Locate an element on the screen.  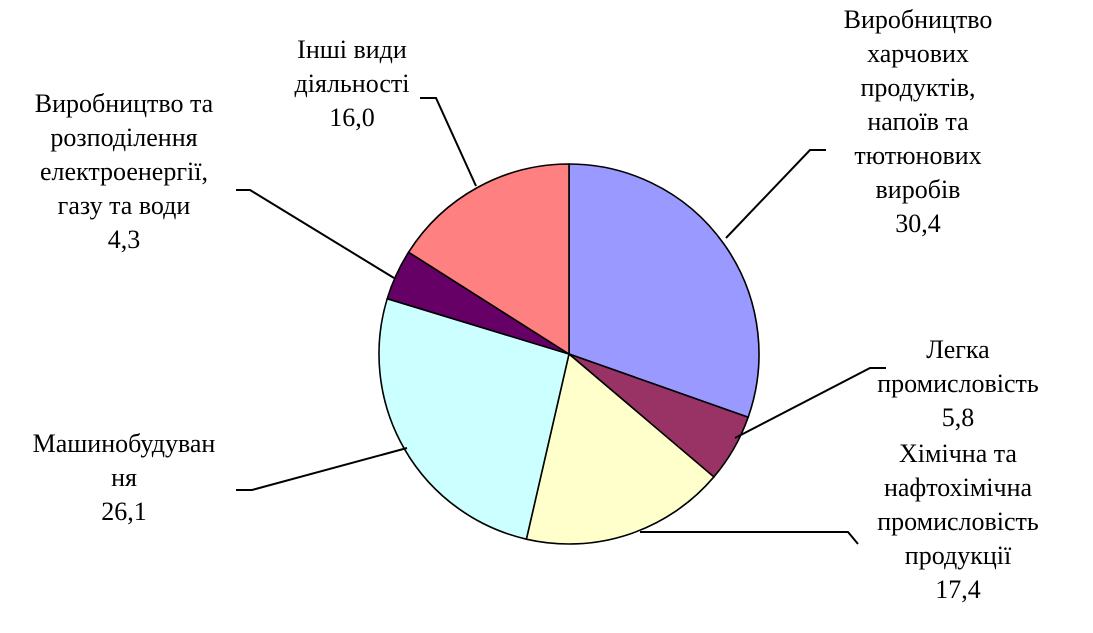
slice-label-line: діяльності is located at coordinates (352, 83).